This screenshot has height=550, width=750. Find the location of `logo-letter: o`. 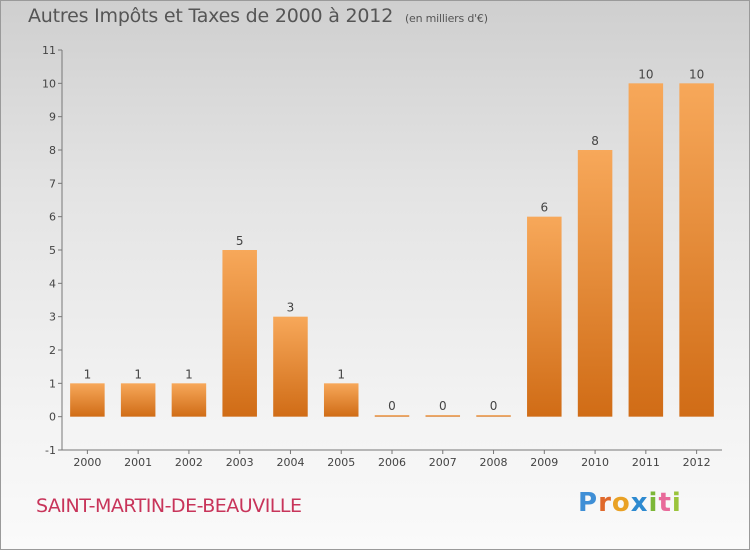

logo-letter: o is located at coordinates (621, 503).